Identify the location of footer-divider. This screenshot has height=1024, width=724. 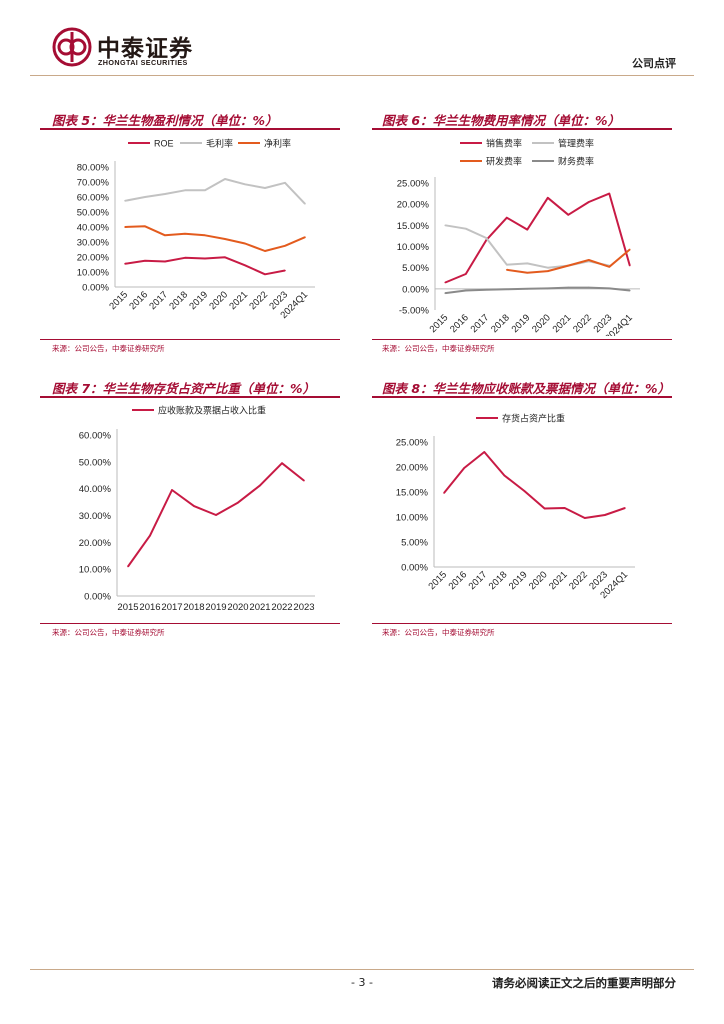
(362, 969).